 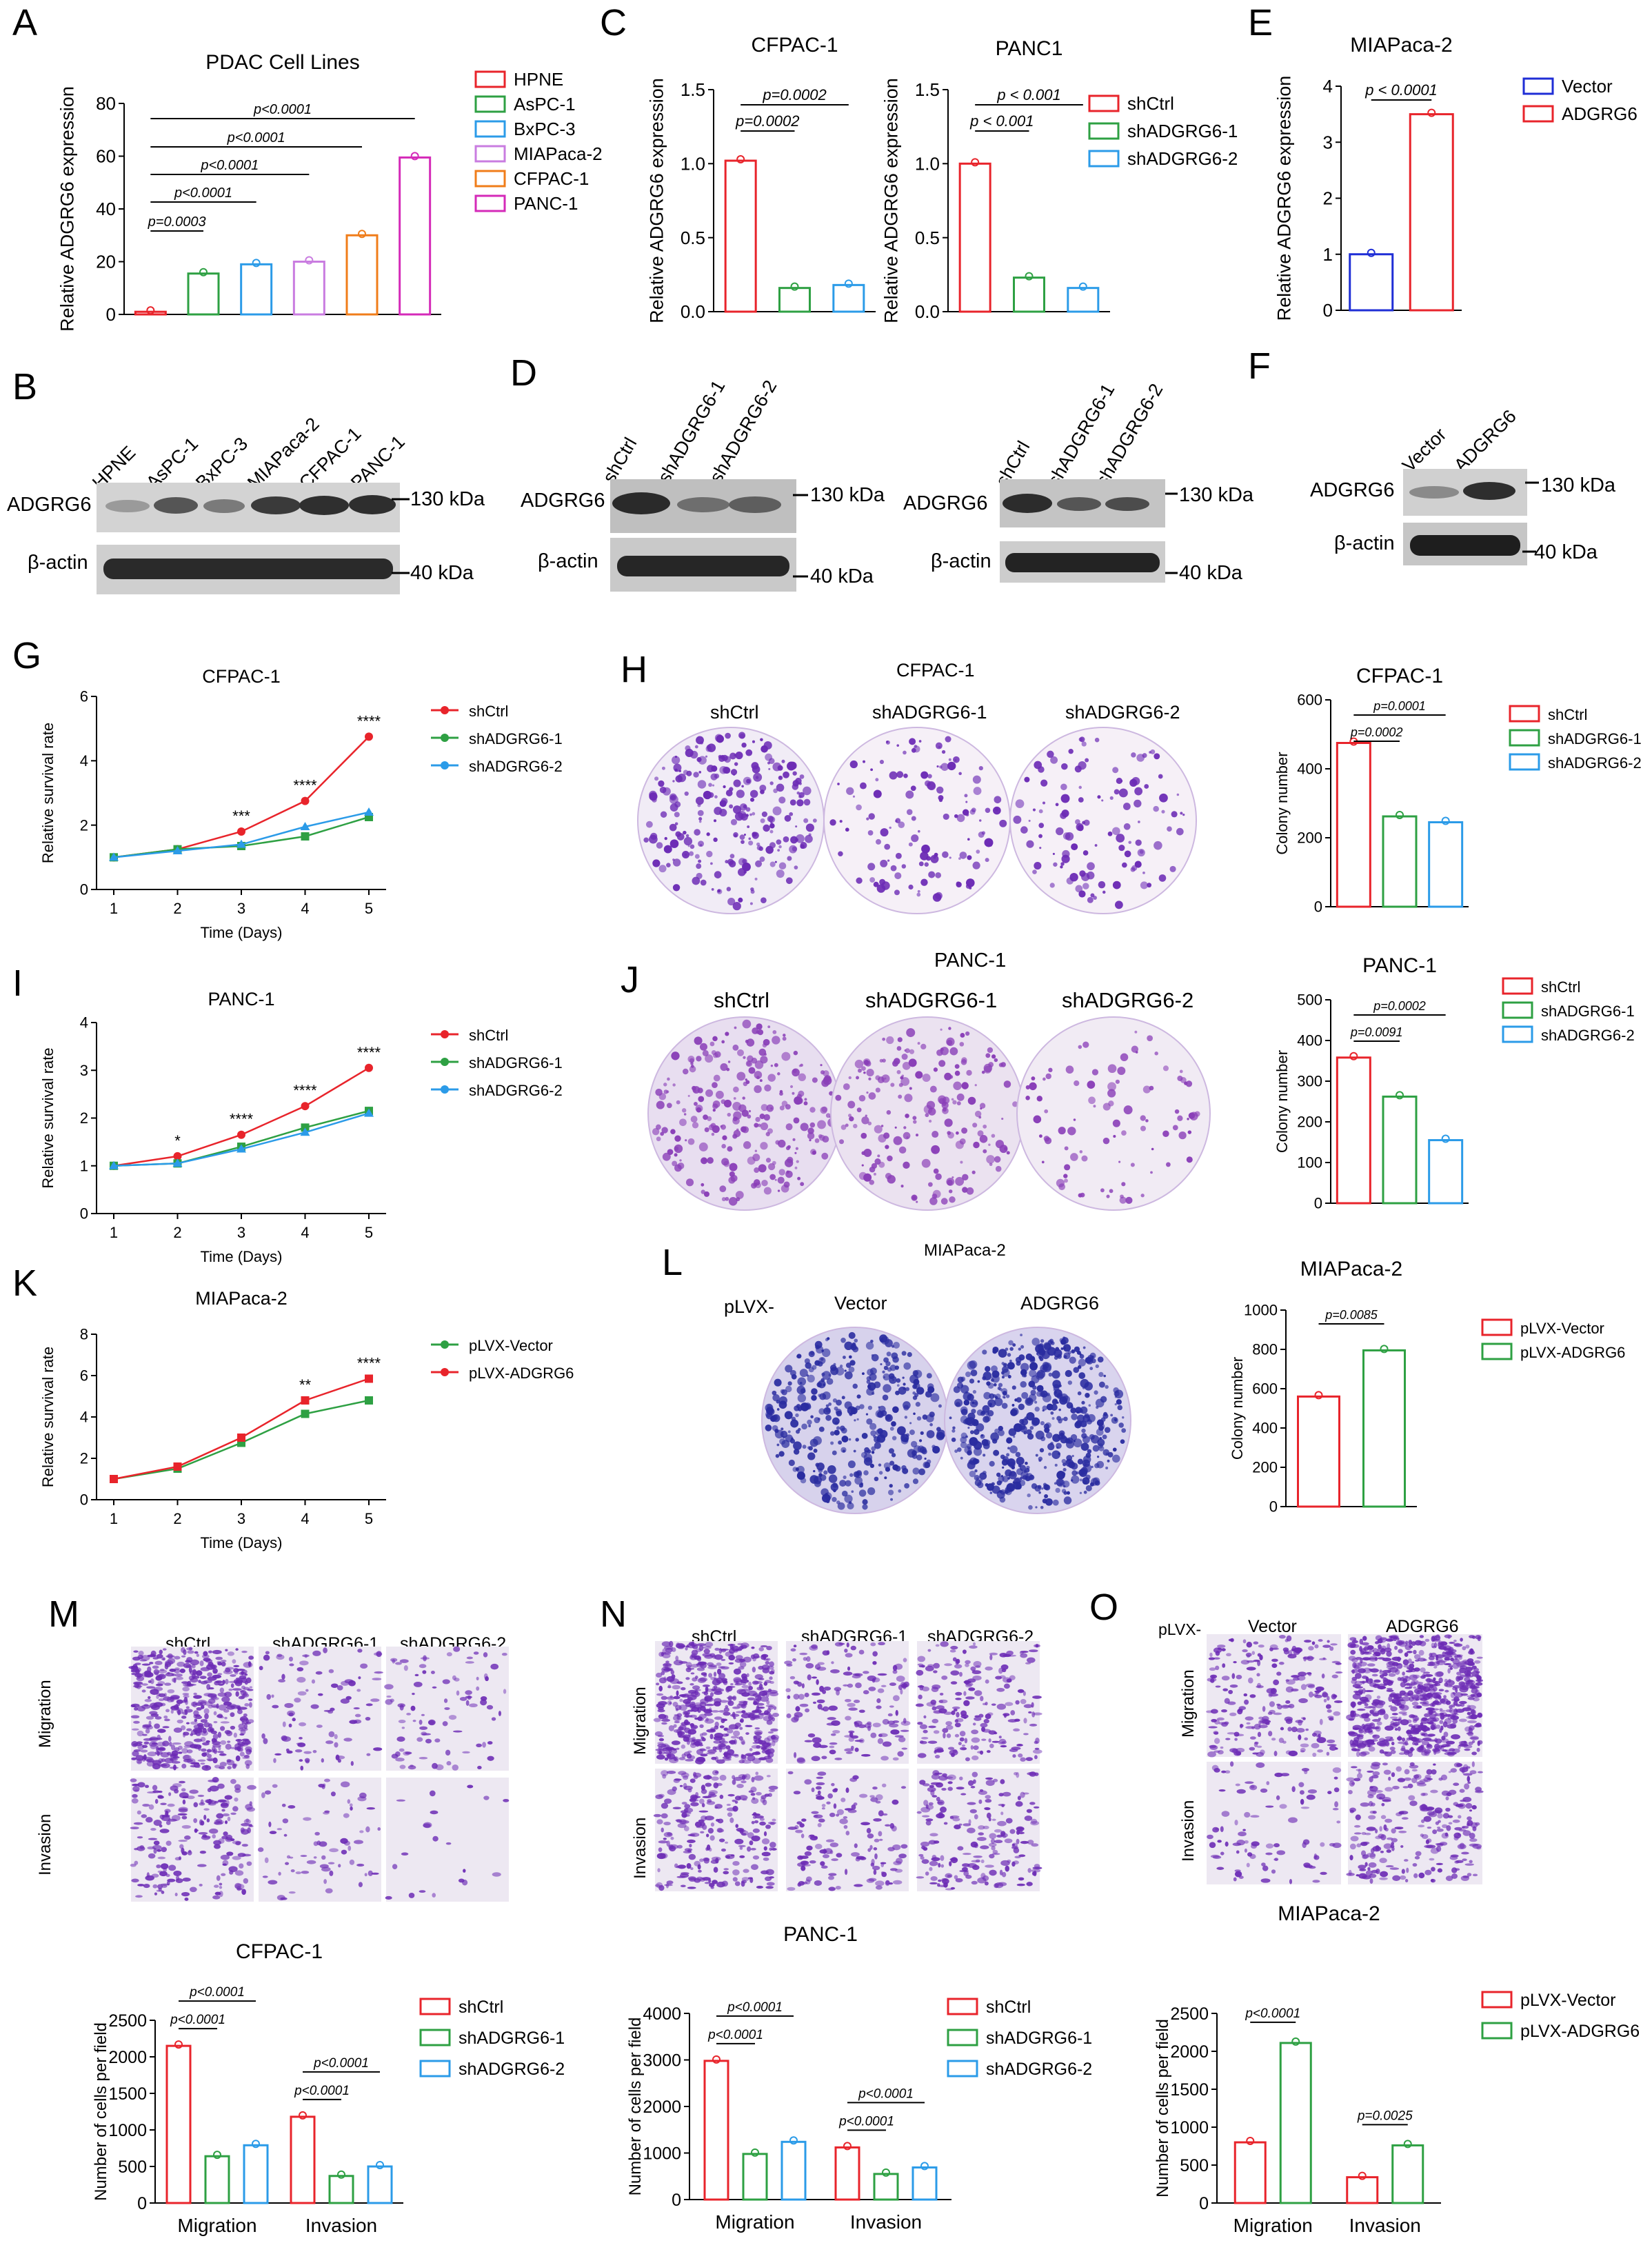 I want to click on legend-label: shADGRG6-2, so click(x=1039, y=2069).